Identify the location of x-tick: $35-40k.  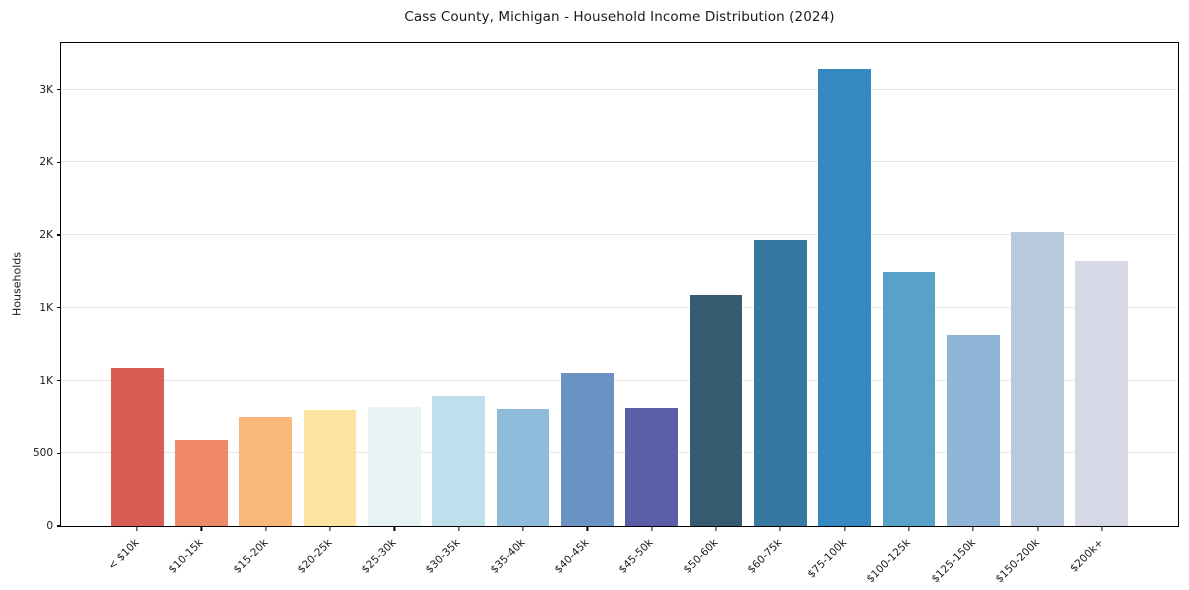
(521, 556).